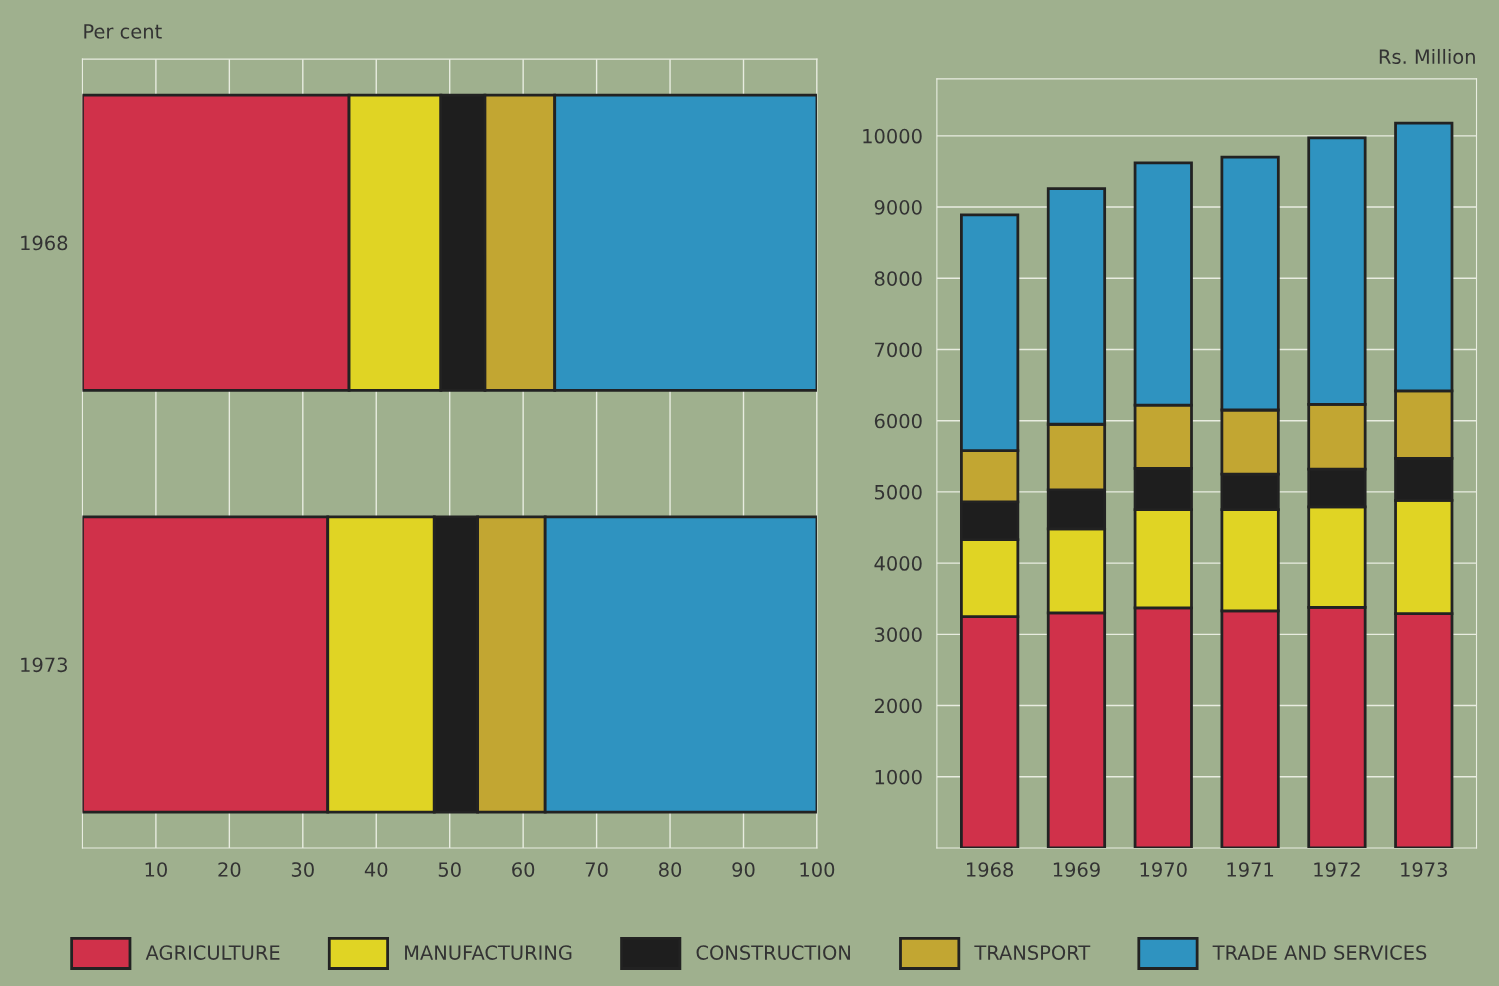  What do you see at coordinates (898, 421) in the screenshot?
I see `y-tick-label: 6000` at bounding box center [898, 421].